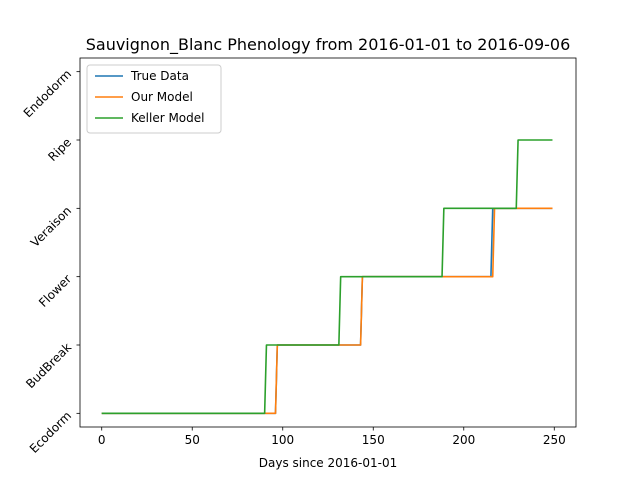 The height and width of the screenshot is (480, 640). What do you see at coordinates (48, 365) in the screenshot?
I see `y-tick-label: BudBreak` at bounding box center [48, 365].